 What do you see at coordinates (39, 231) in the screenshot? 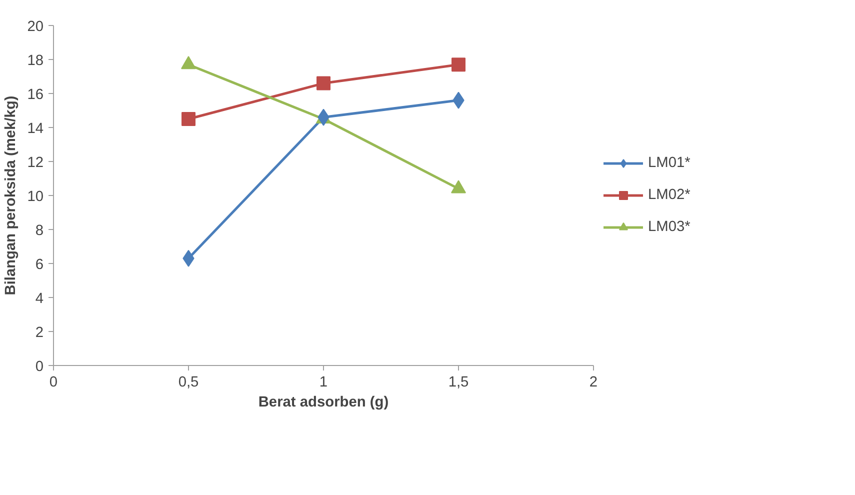
I see `y-tick-label: 8` at bounding box center [39, 231].